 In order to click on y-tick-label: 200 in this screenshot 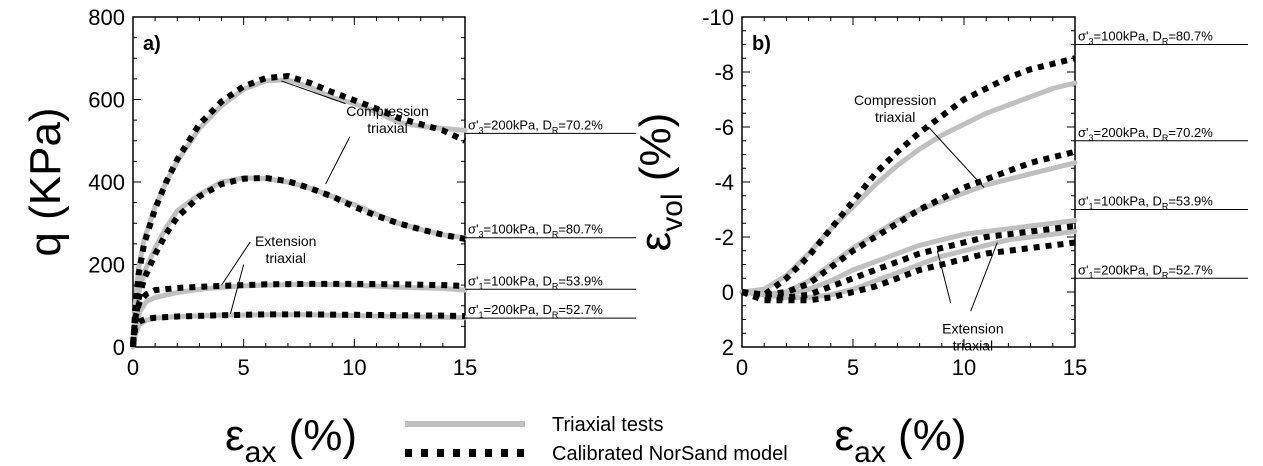, I will do `click(106, 265)`.